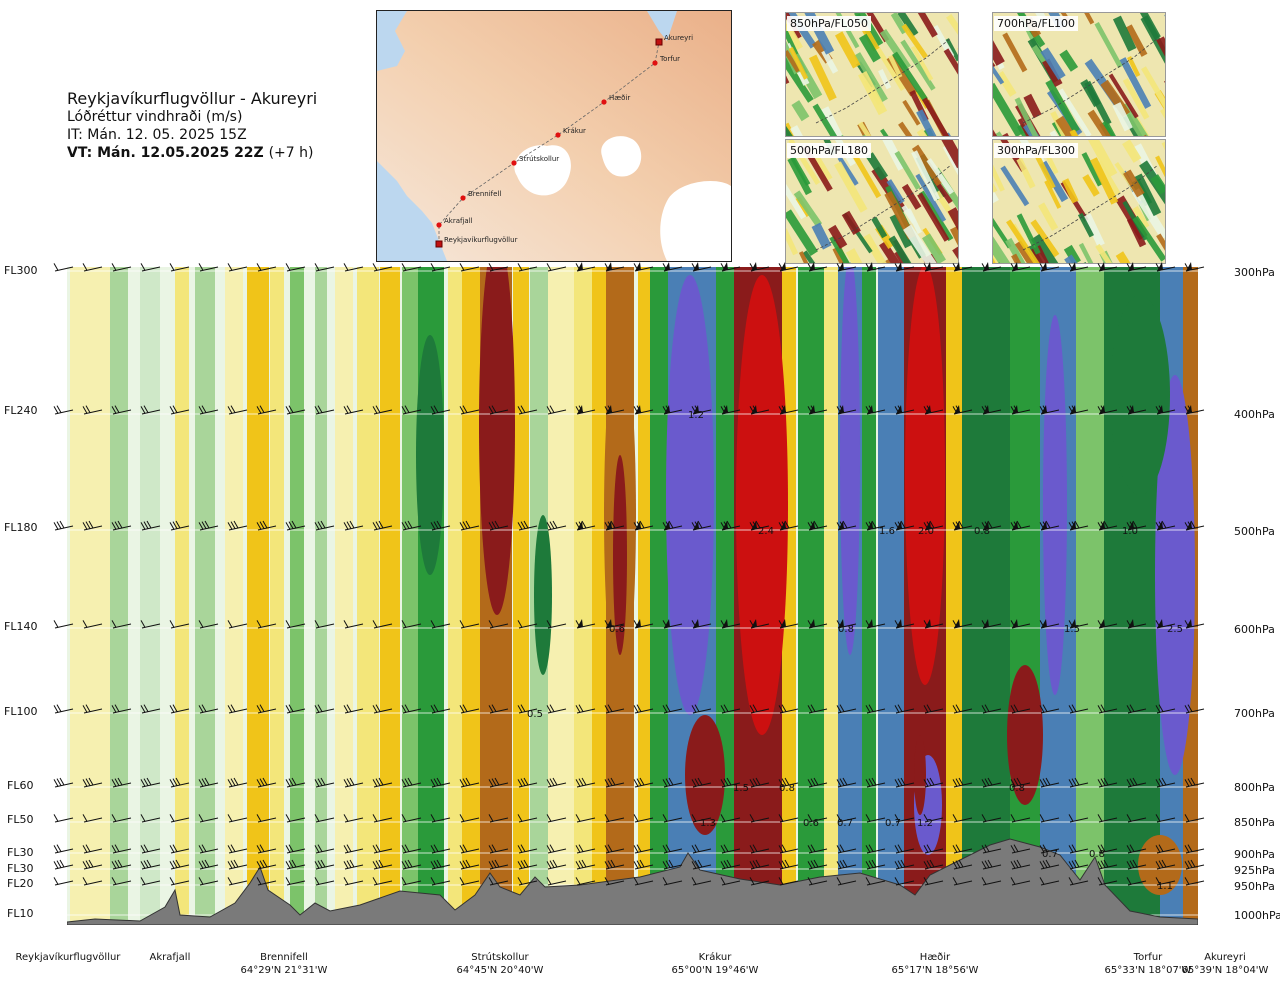 Image resolution: width=1280 pixels, height=981 pixels. What do you see at coordinates (925, 823) in the screenshot?
I see `value-annotation: 1.2` at bounding box center [925, 823].